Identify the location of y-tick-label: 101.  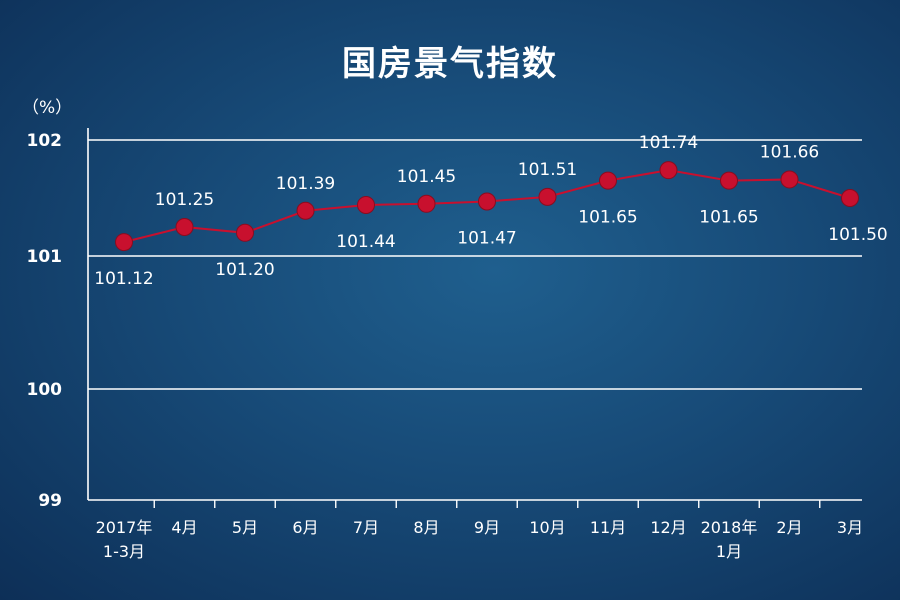
(45, 257).